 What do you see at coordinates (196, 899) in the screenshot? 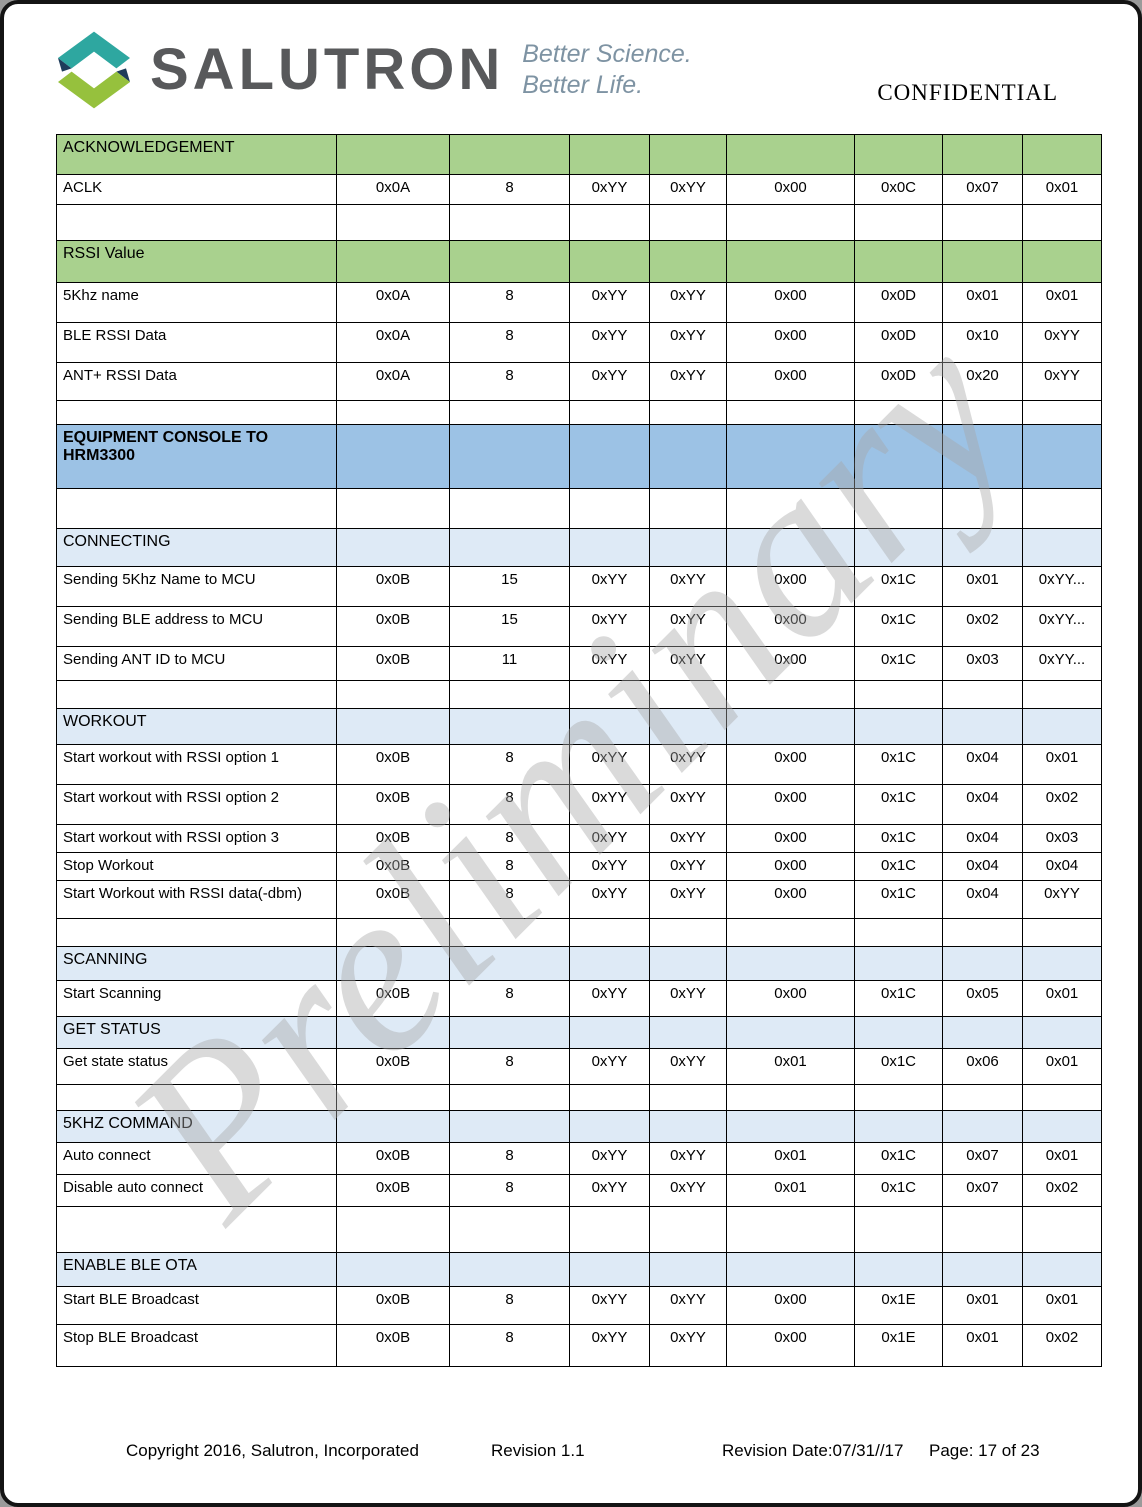
I see `command-name-cell: Start Workout with RSSI data(-dbm)` at bounding box center [196, 899].